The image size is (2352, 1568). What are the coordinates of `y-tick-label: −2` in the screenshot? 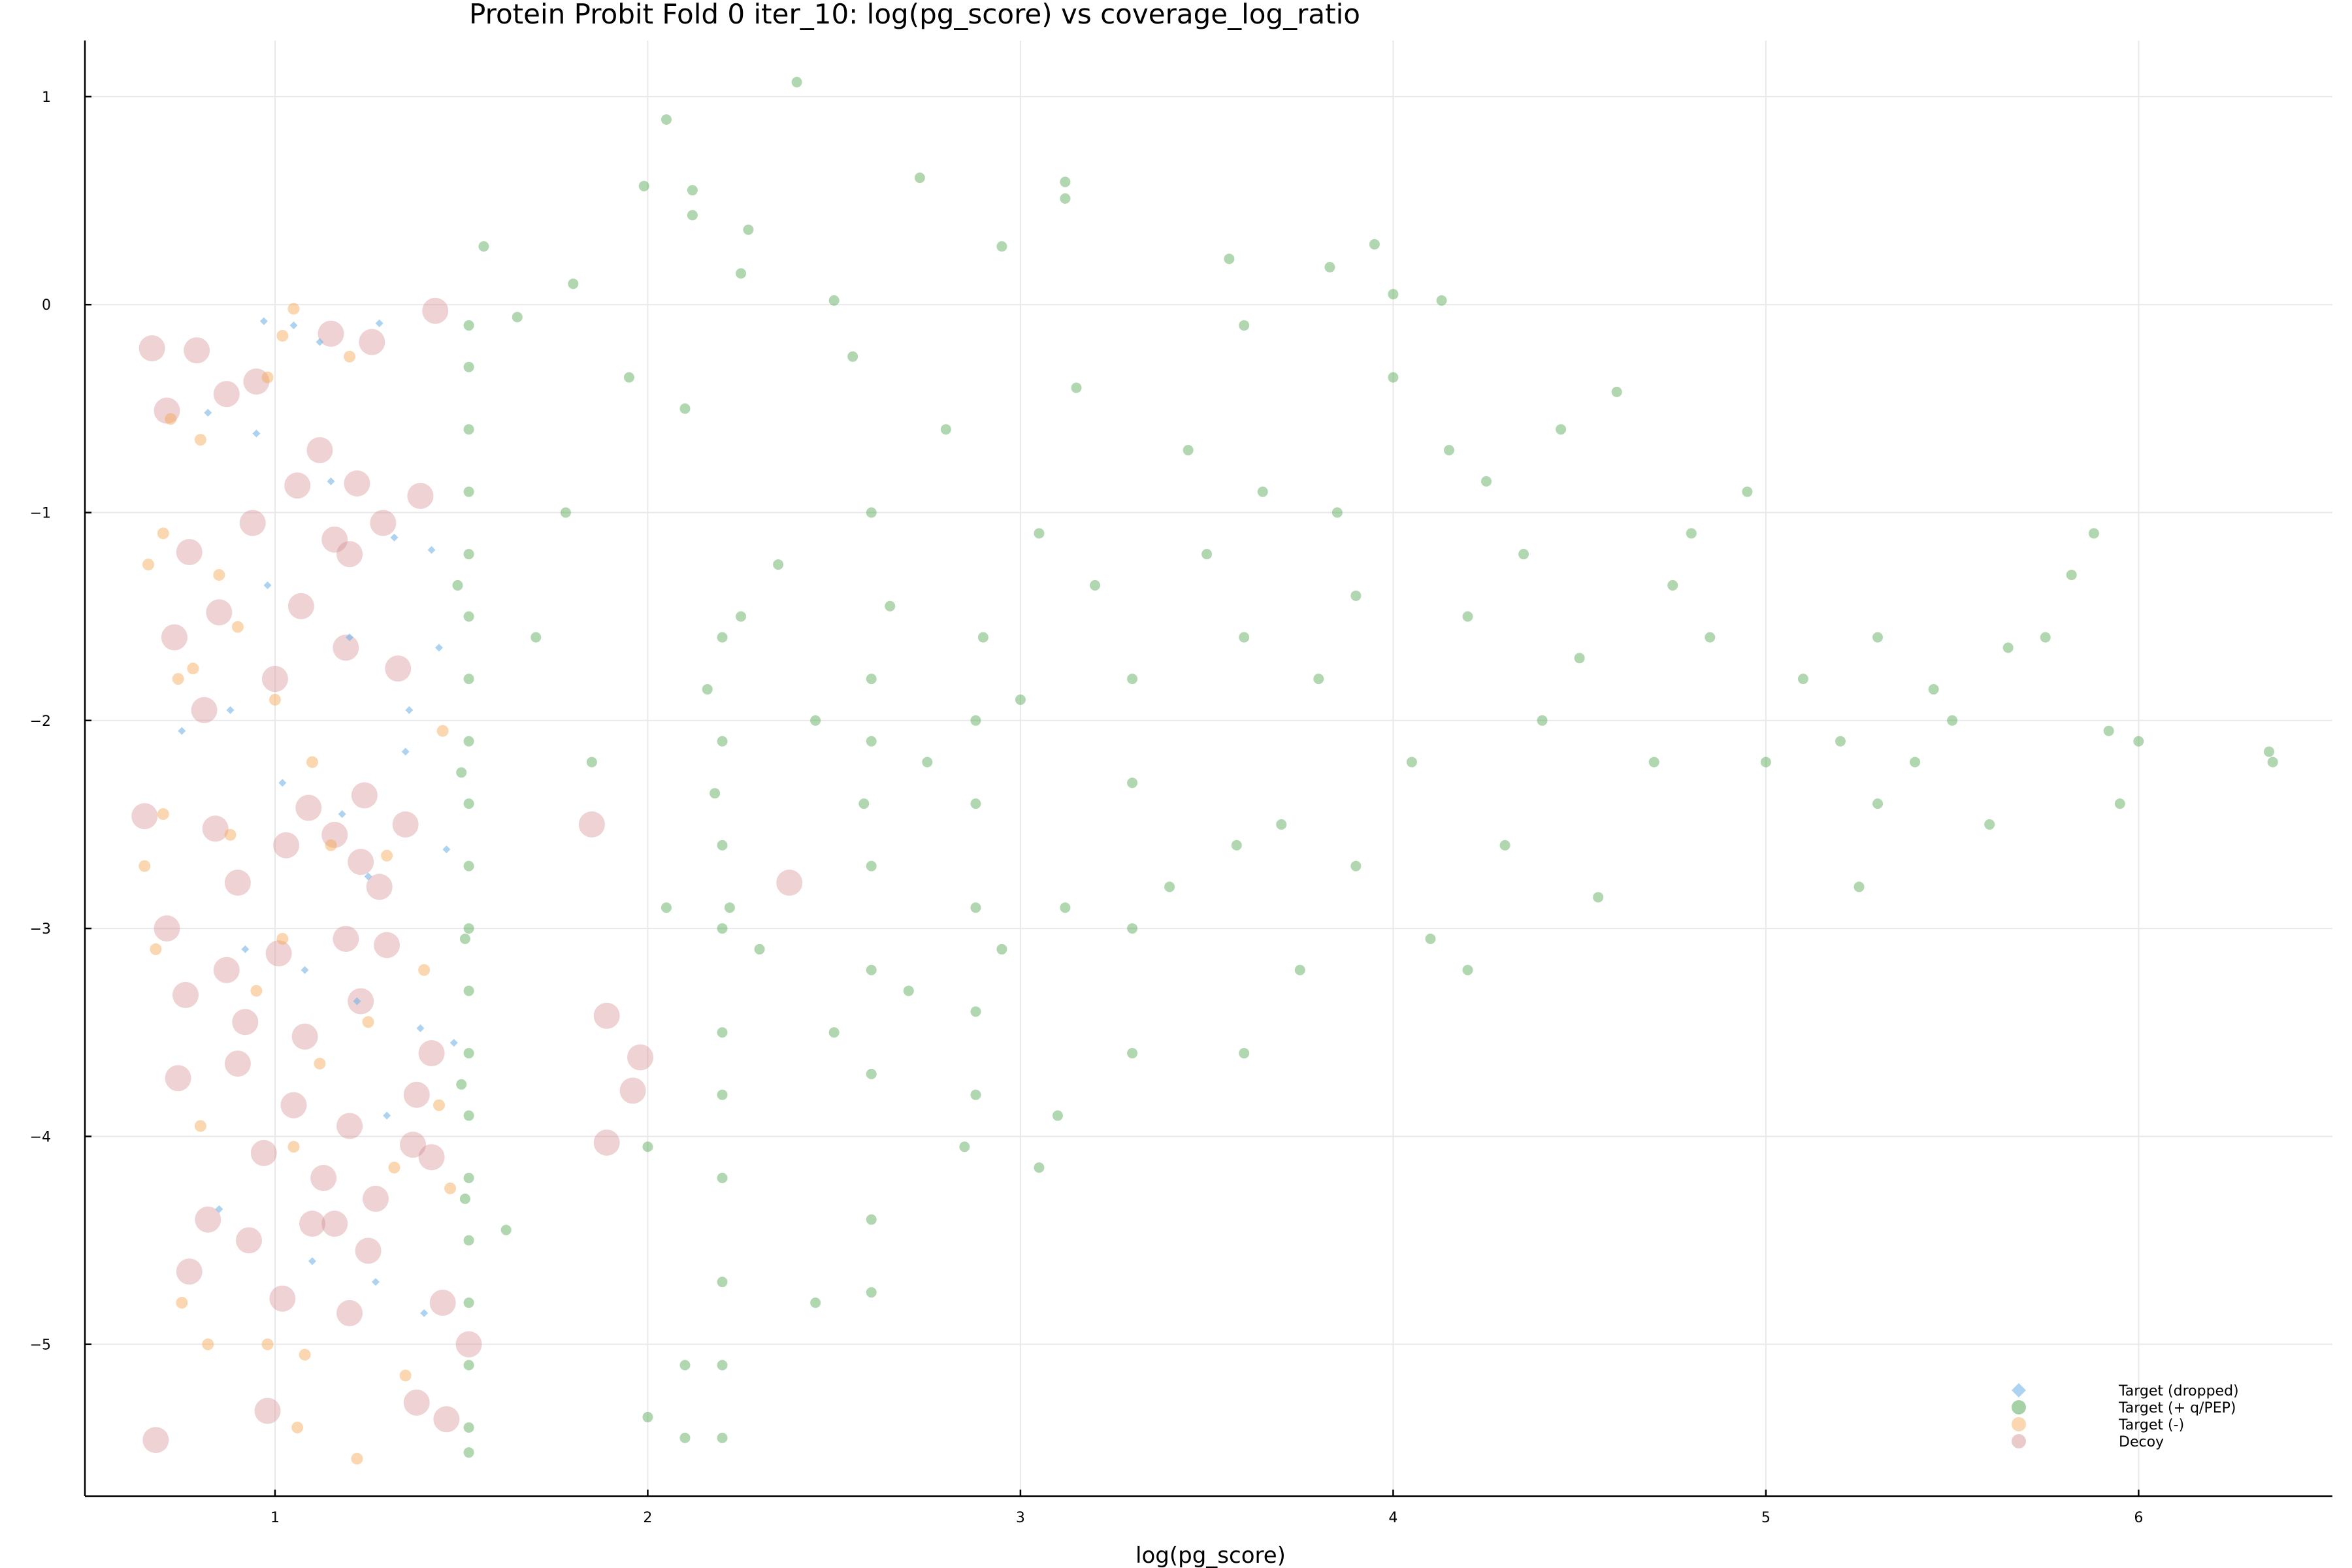 It's located at (40, 721).